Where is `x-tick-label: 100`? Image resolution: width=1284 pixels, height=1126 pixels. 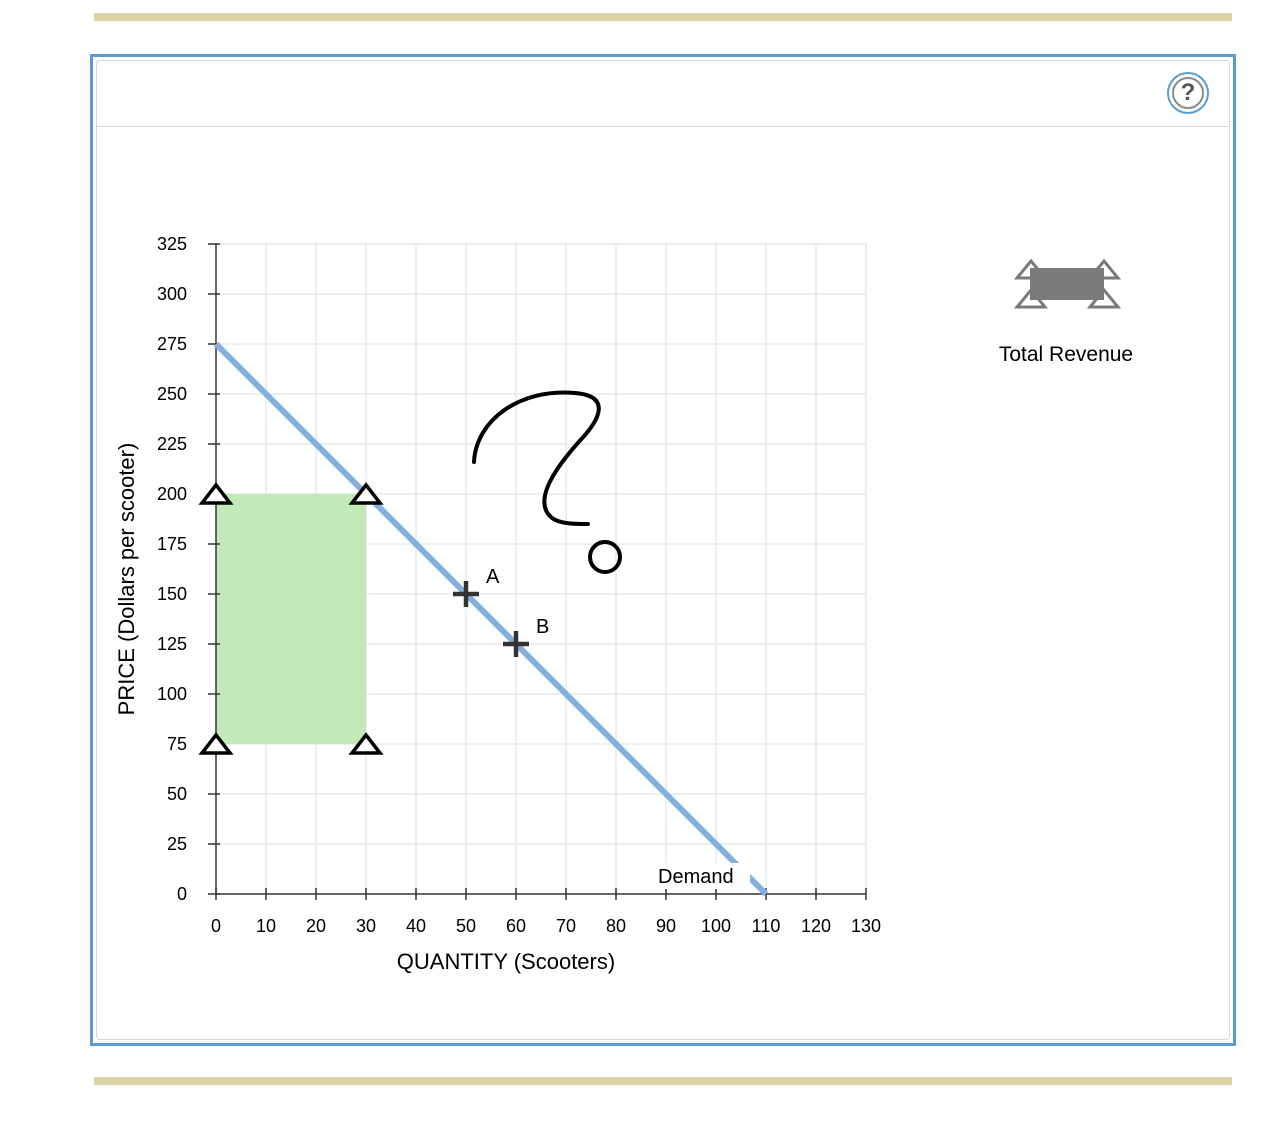 x-tick-label: 100 is located at coordinates (716, 926).